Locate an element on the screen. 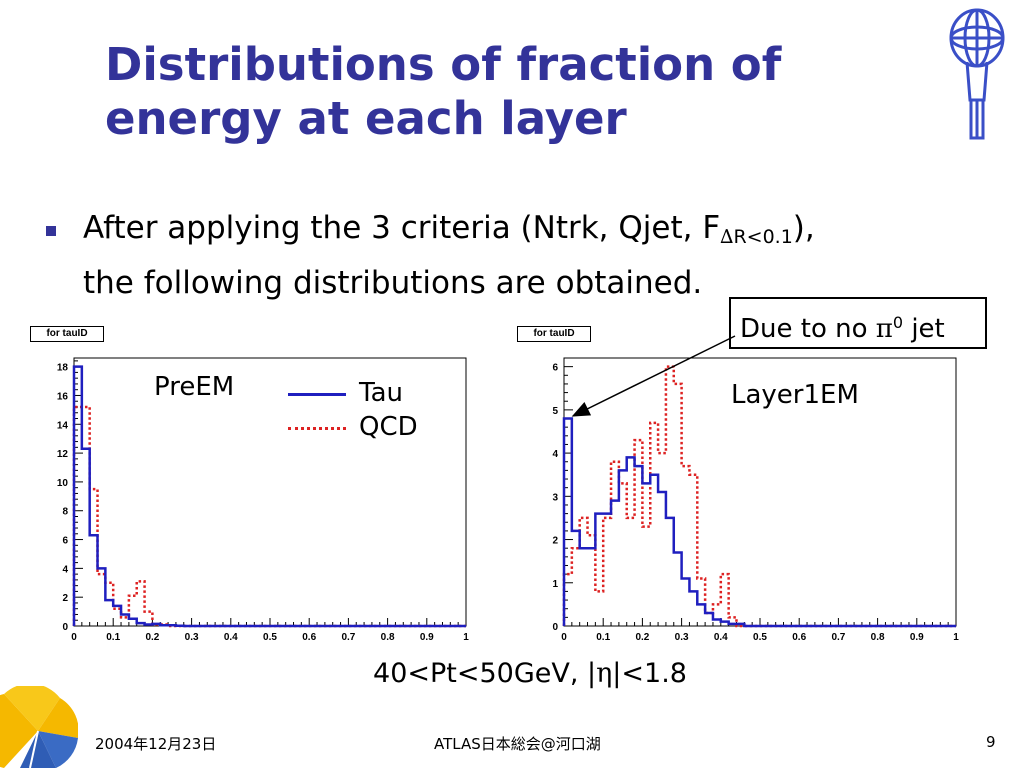  histogram-layer1em: 0 0.1 0.2 0.3 0.4 0.5 0.6 0.7 0.8 0.9 1 0 1 2 3 4 5 6 is located at coordinates (755, 500).